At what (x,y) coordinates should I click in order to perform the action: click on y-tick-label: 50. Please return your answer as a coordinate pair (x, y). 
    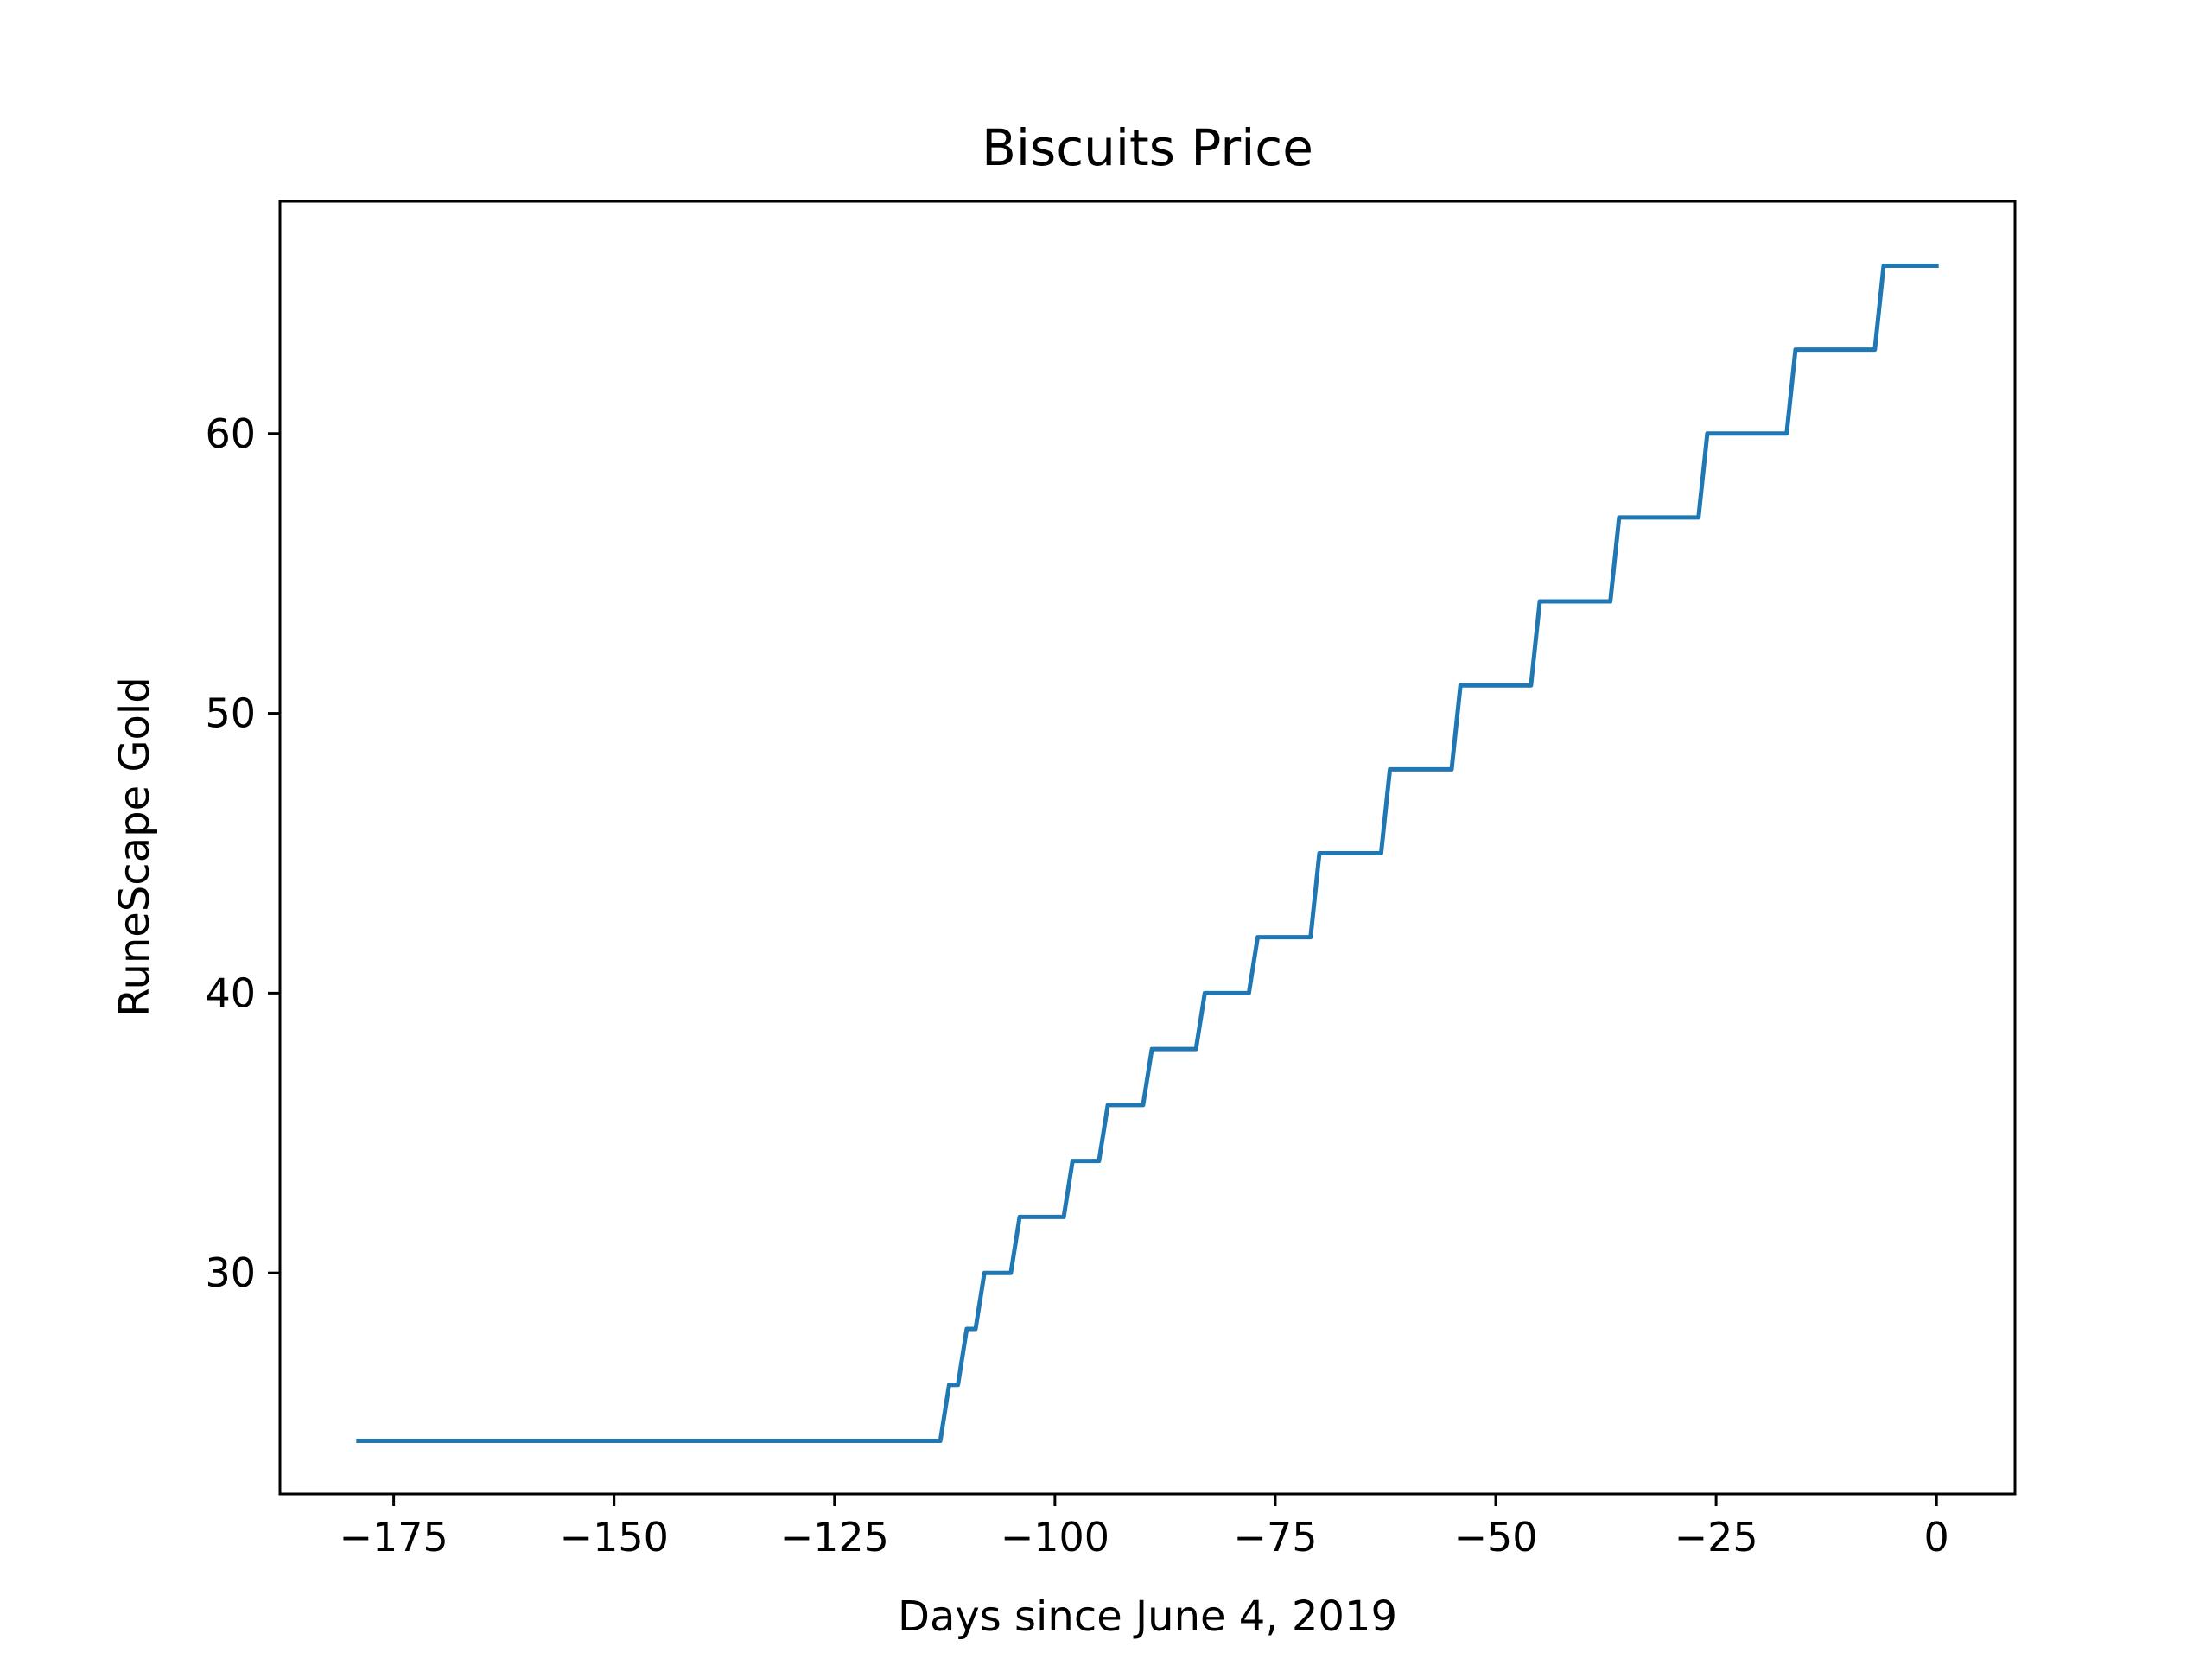
    Looking at the image, I should click on (231, 713).